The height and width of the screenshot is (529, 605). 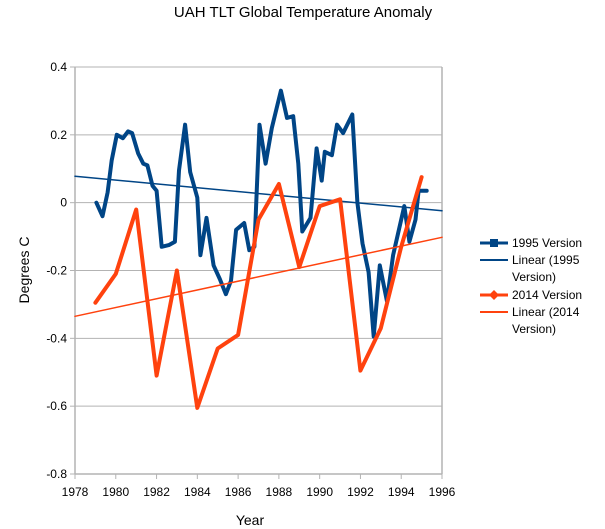 What do you see at coordinates (494, 295) in the screenshot?
I see `legend-diamond-marker-icon` at bounding box center [494, 295].